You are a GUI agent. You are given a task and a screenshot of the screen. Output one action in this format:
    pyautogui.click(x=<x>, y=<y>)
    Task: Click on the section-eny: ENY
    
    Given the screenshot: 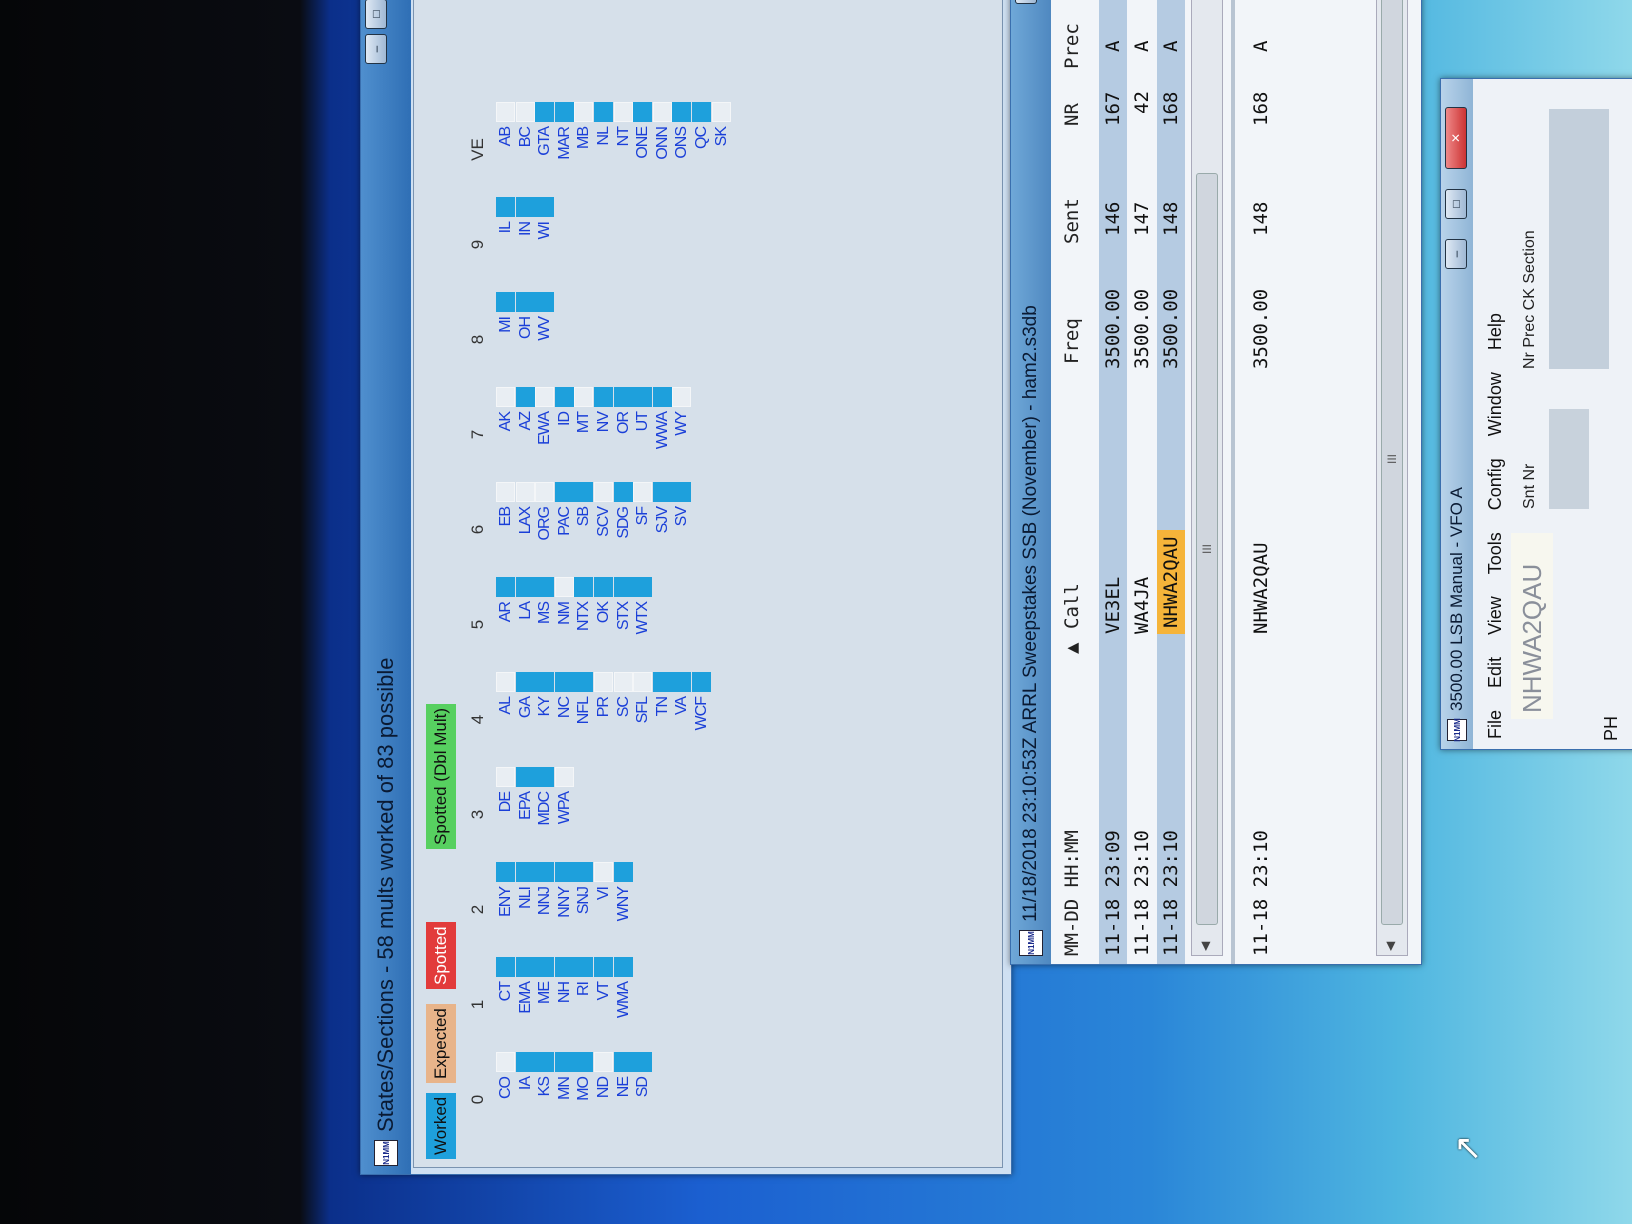 What is the action you would take?
    pyautogui.click(x=505, y=897)
    